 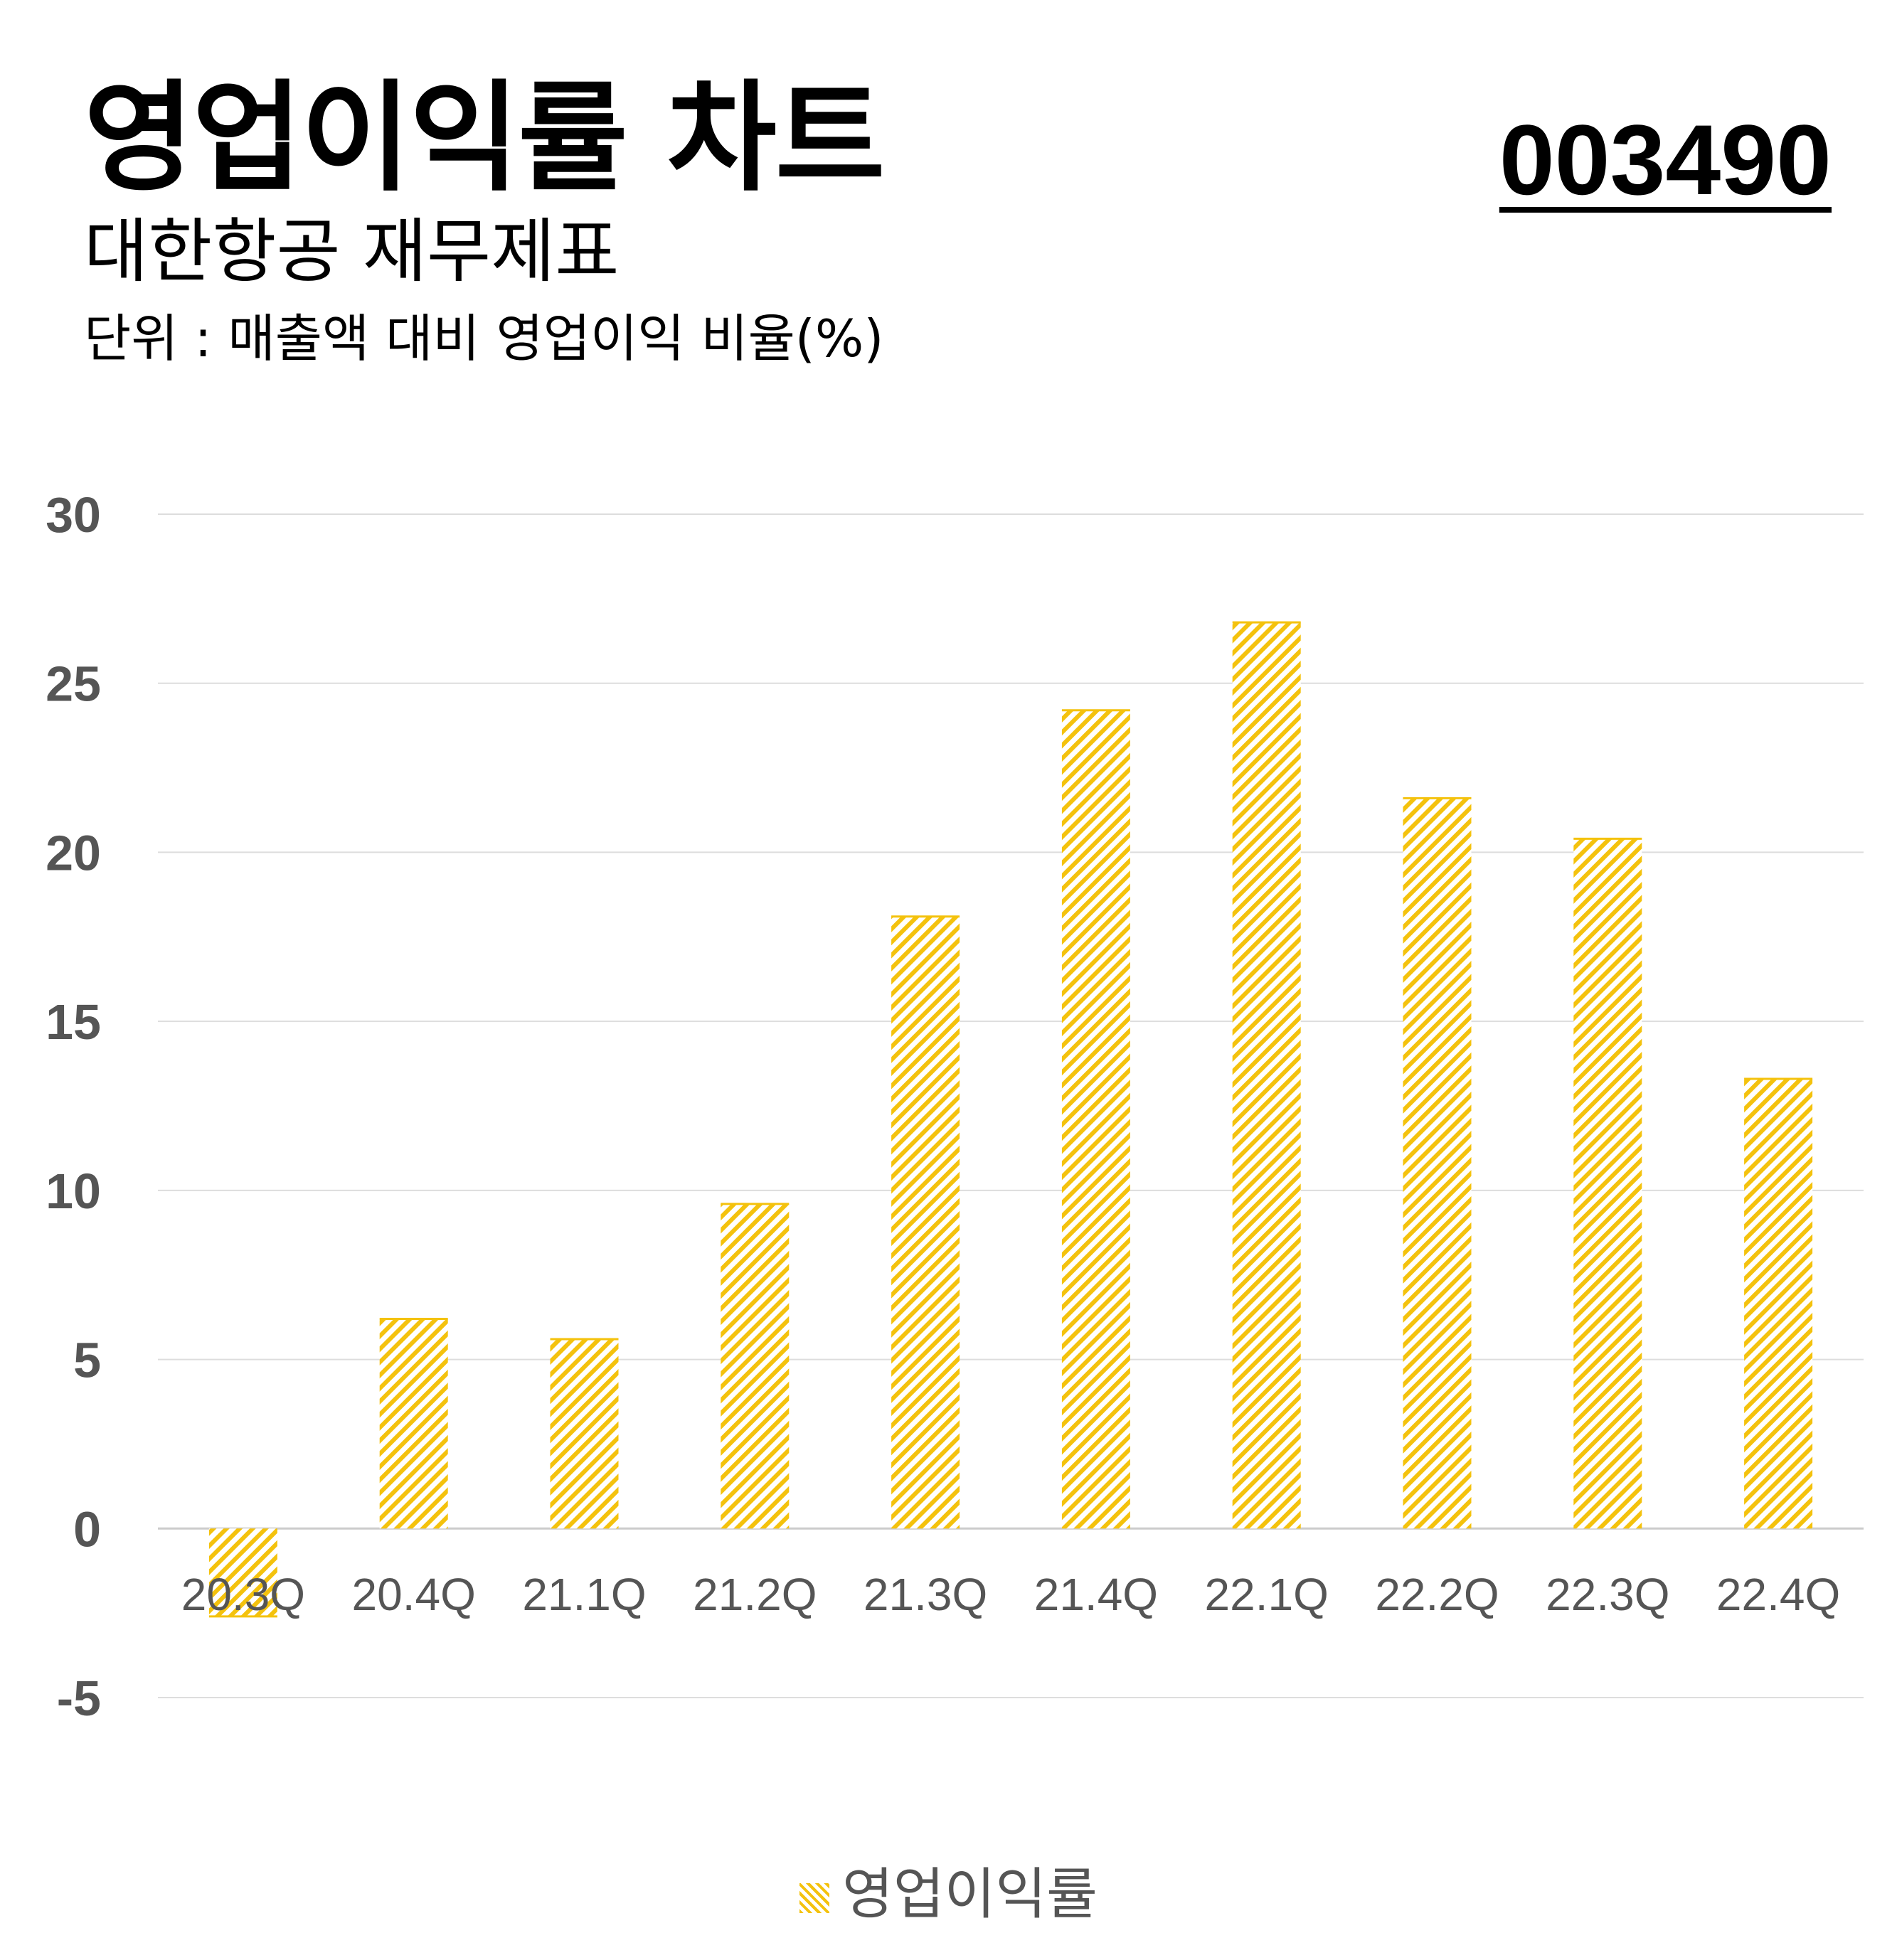 What do you see at coordinates (73, 852) in the screenshot?
I see `y-tick-label: 20` at bounding box center [73, 852].